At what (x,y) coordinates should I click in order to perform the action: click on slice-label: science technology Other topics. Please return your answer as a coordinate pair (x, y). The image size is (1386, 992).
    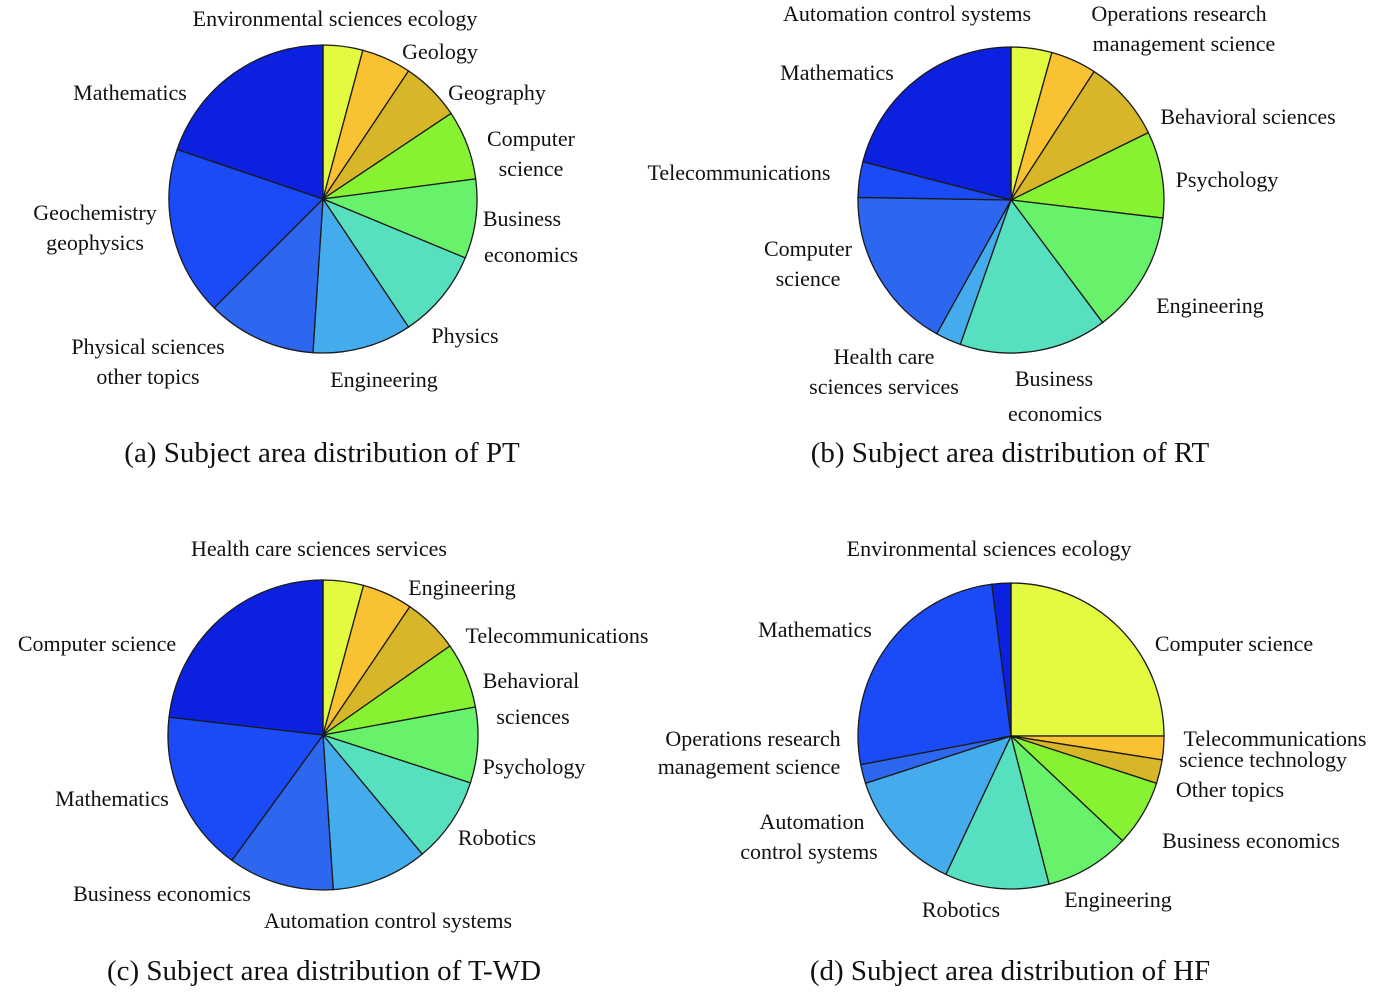
    Looking at the image, I should click on (1261, 774).